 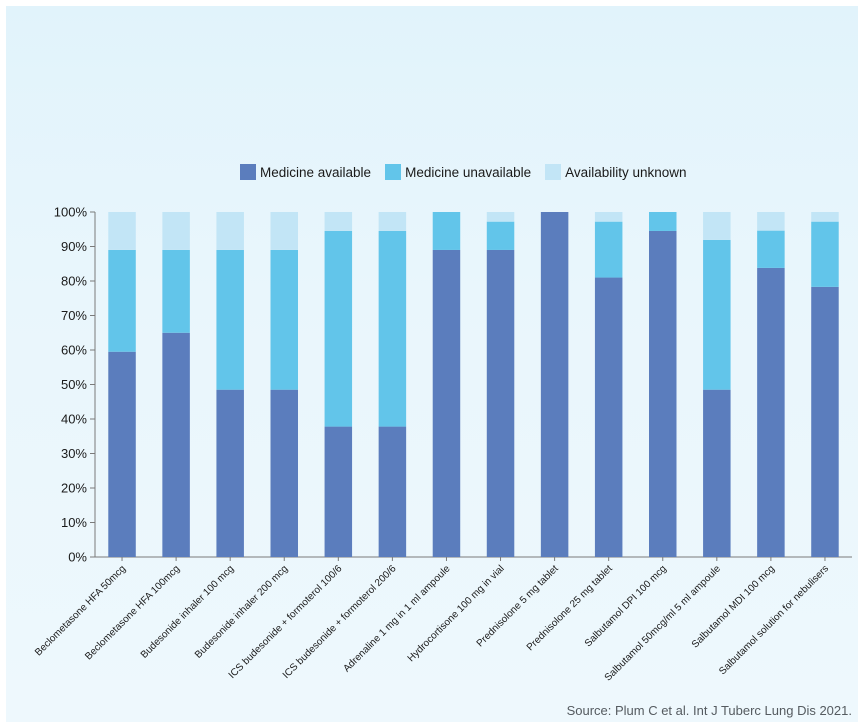 I want to click on x-tick-label: Beclometasone HFA 50mcg, so click(x=80, y=610).